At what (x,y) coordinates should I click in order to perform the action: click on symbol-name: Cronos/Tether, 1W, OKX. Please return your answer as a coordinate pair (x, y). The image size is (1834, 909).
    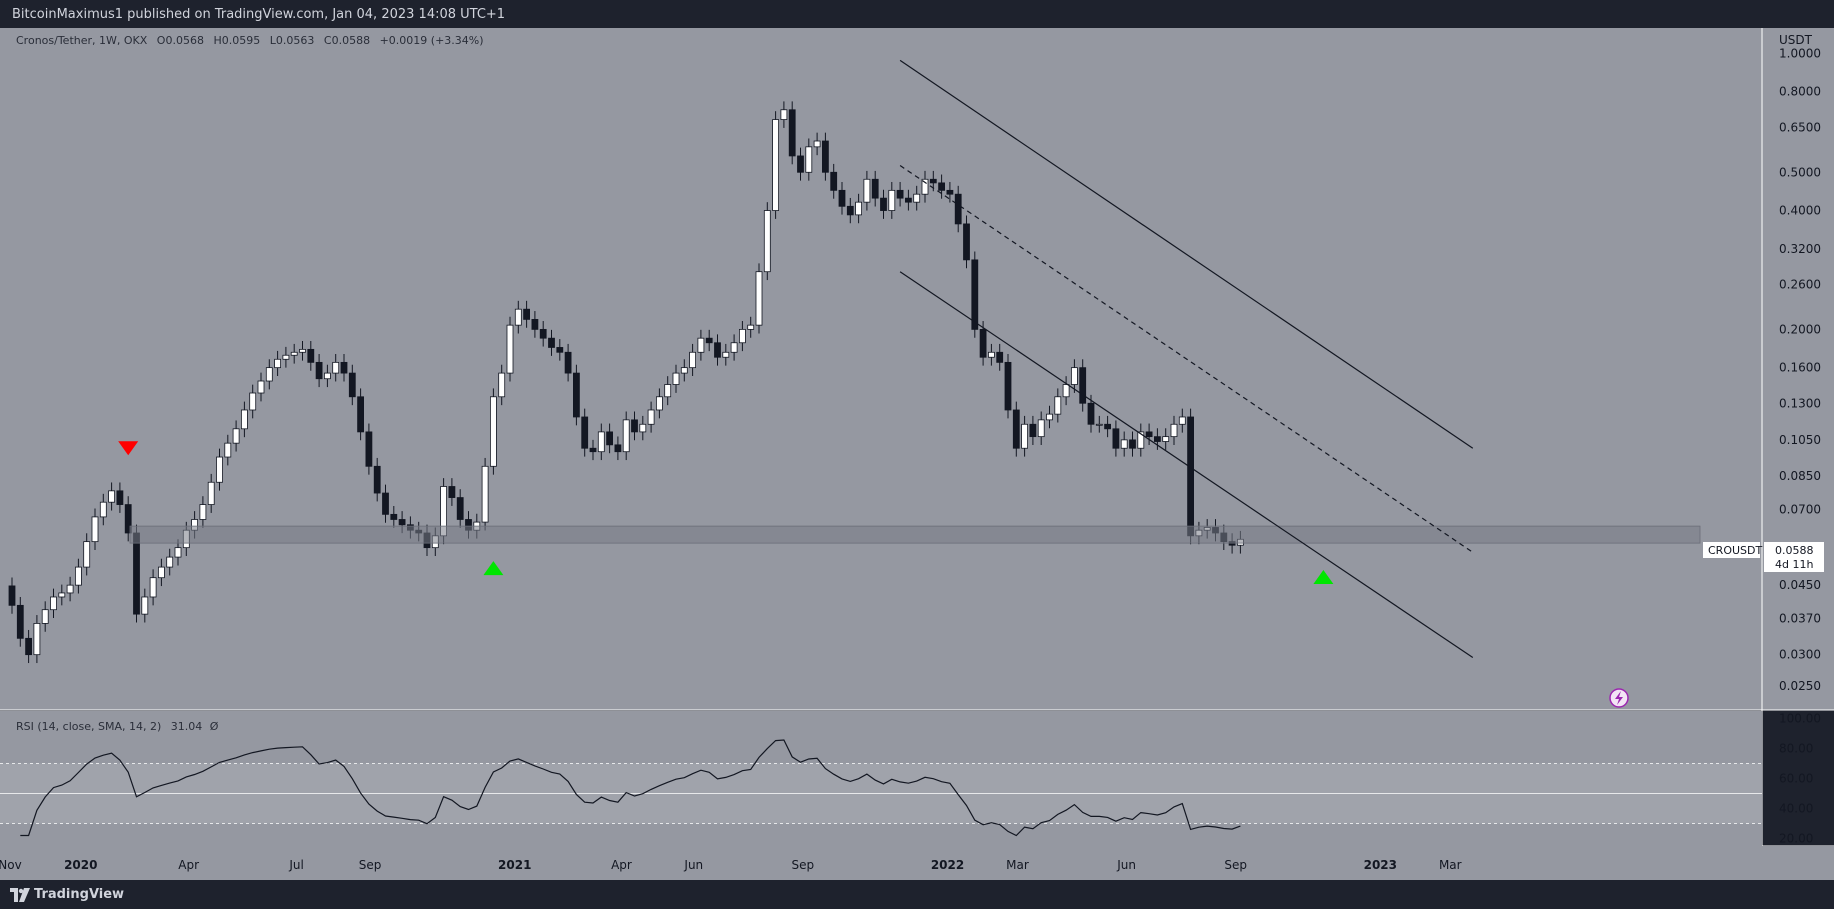
    Looking at the image, I should click on (82, 40).